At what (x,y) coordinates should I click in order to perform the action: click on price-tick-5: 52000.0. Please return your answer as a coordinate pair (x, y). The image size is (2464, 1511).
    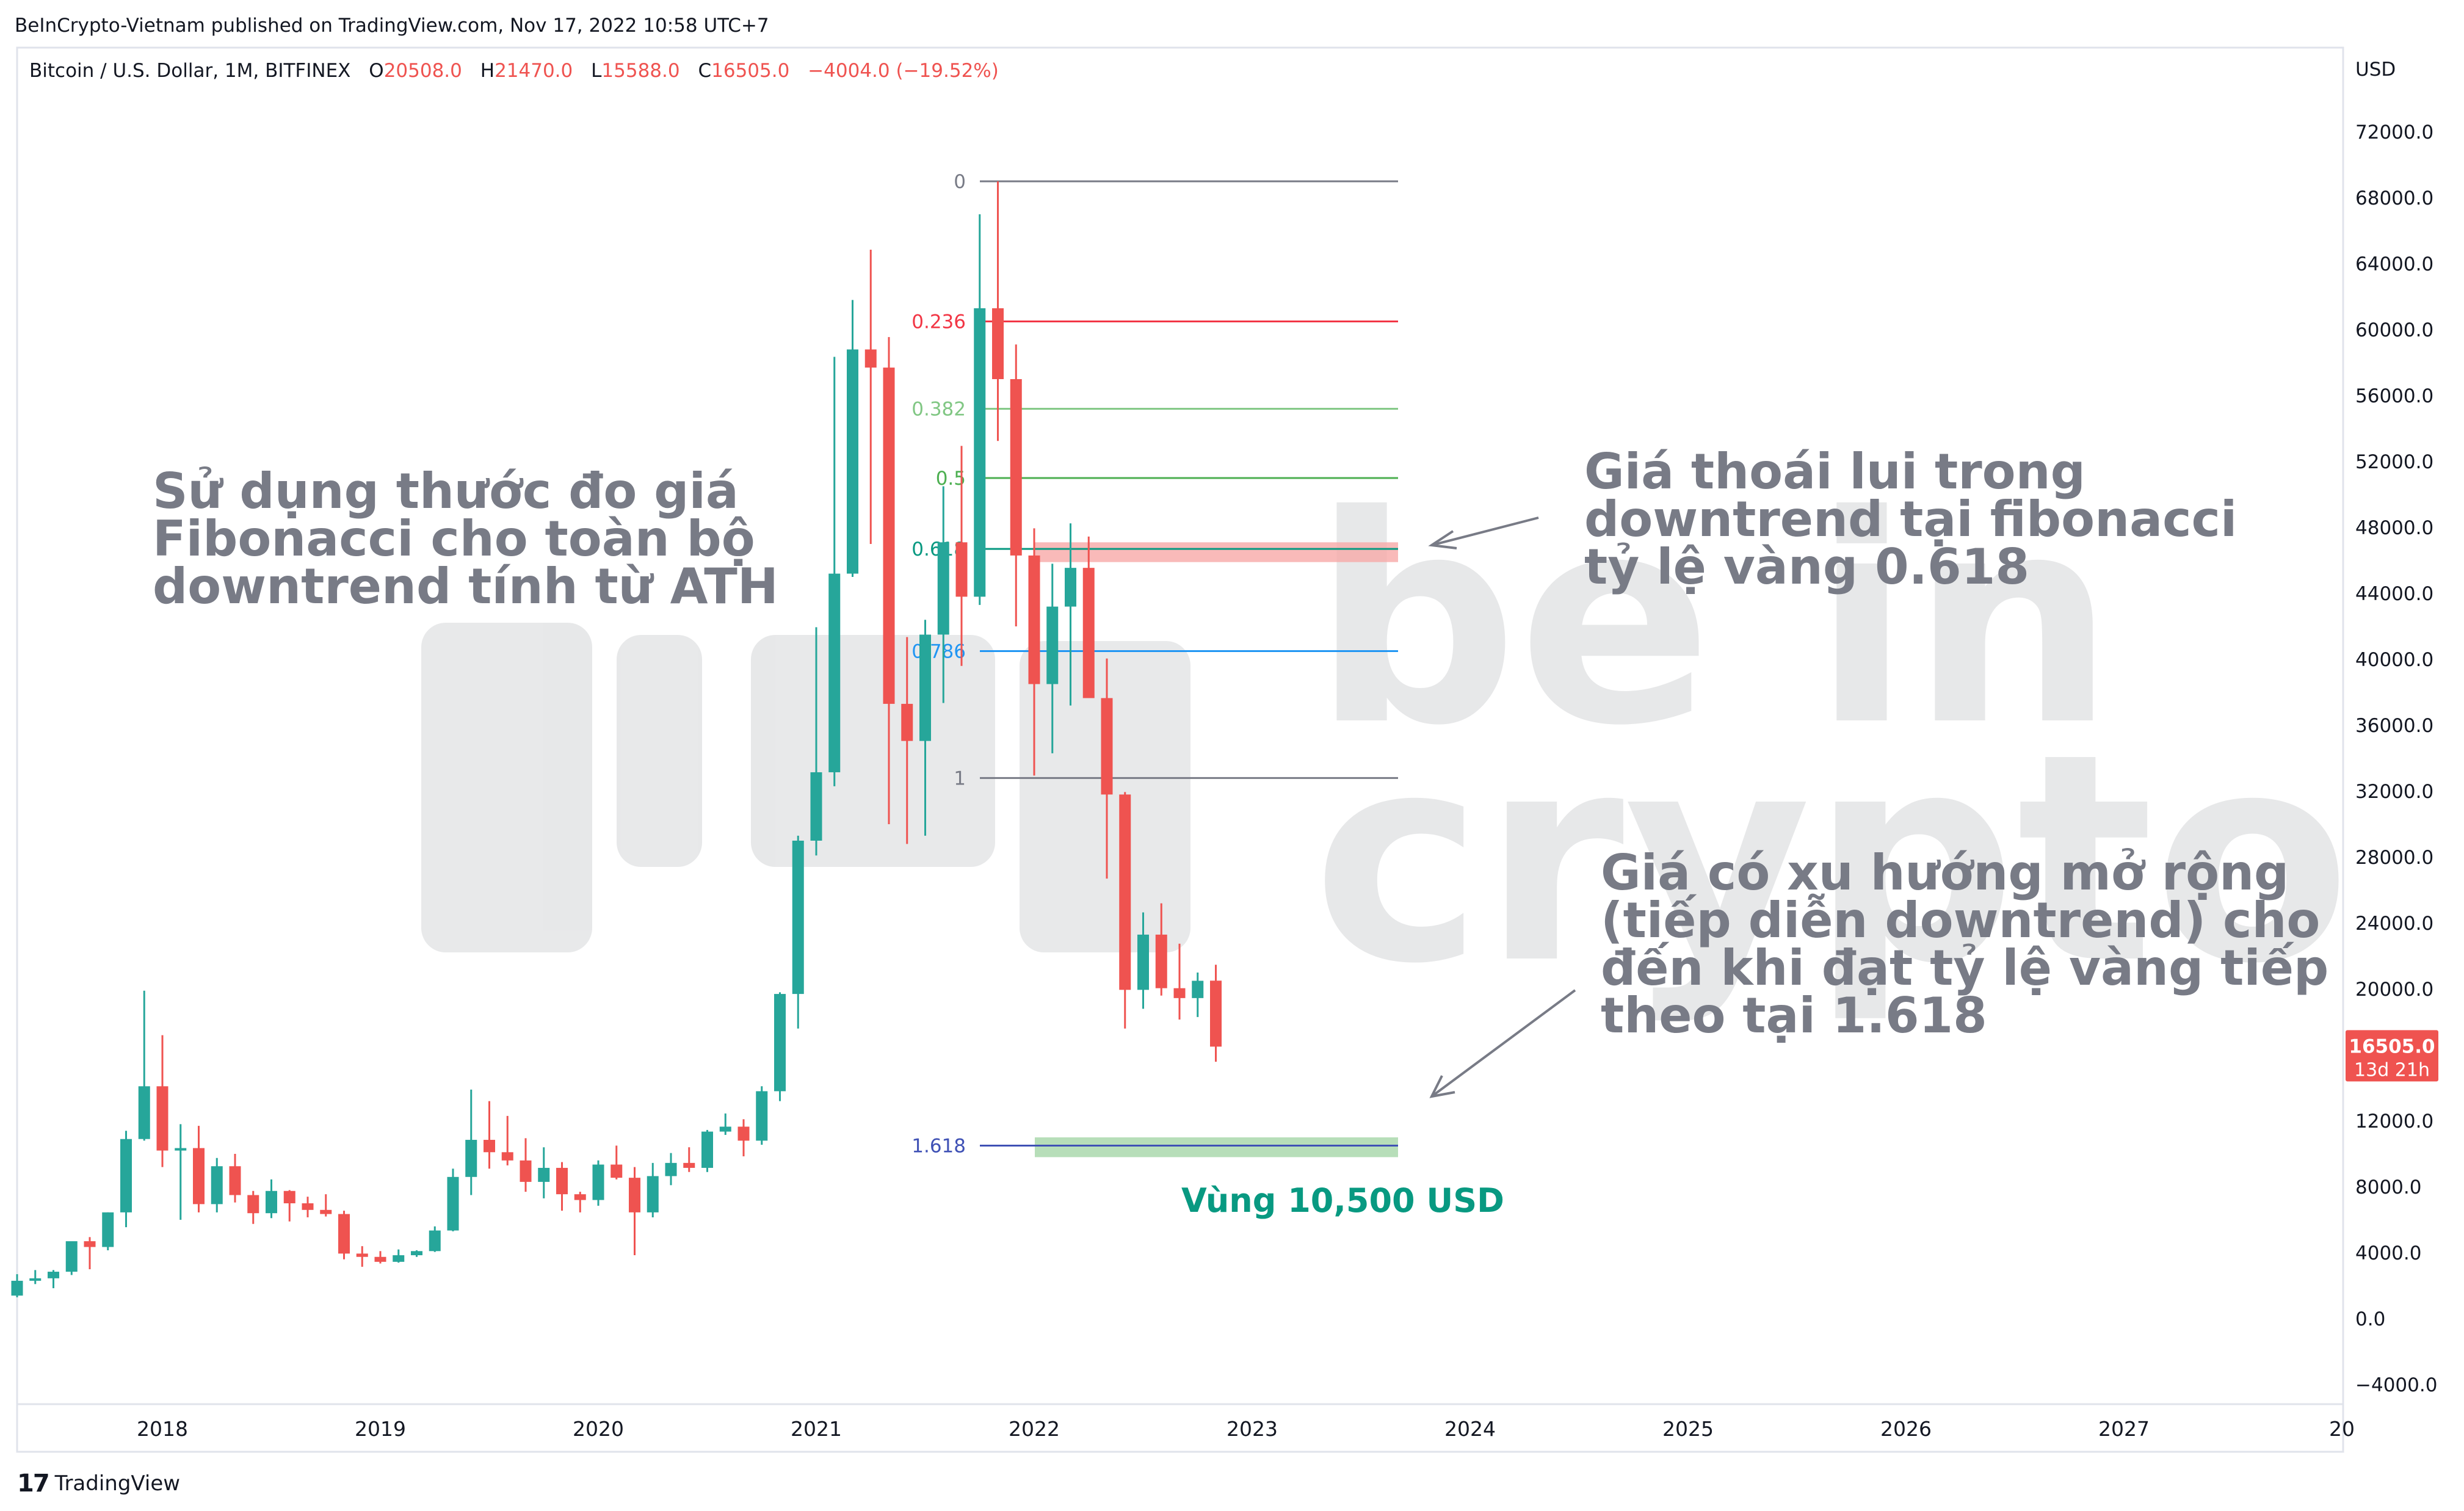
    Looking at the image, I should click on (2394, 462).